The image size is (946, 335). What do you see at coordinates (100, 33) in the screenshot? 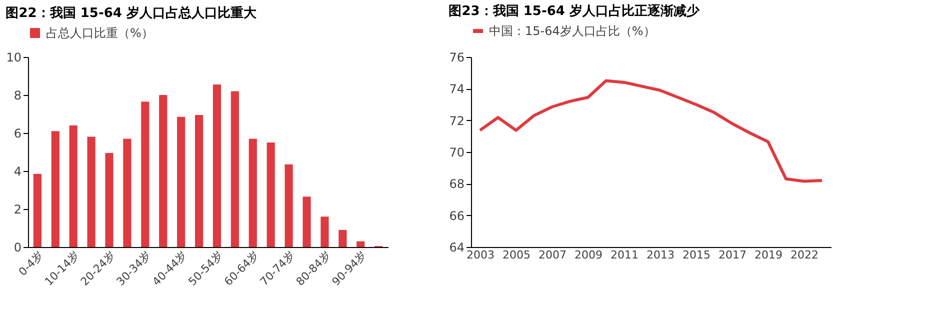
I see `legend-label: 占总人口比重（%）` at bounding box center [100, 33].